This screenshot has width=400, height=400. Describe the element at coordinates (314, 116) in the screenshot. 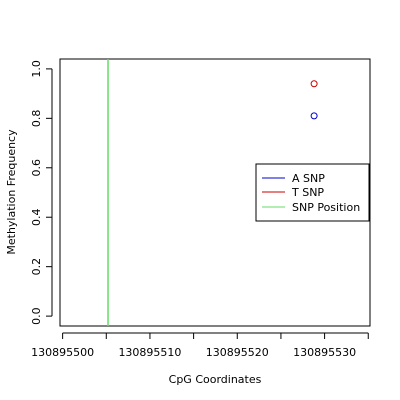

I see `a-snp-point` at that location.